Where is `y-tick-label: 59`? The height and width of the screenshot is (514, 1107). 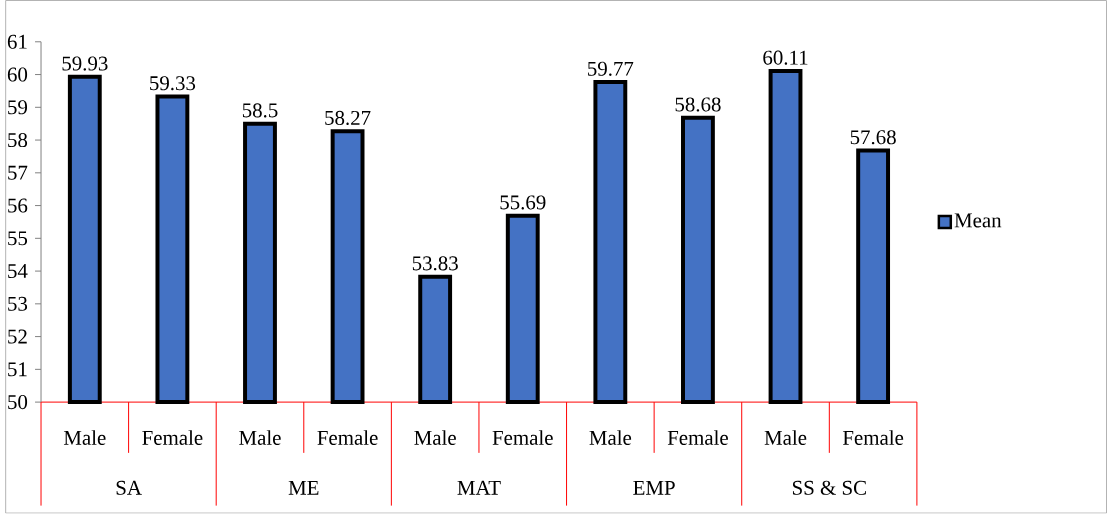 y-tick-label: 59 is located at coordinates (18, 107).